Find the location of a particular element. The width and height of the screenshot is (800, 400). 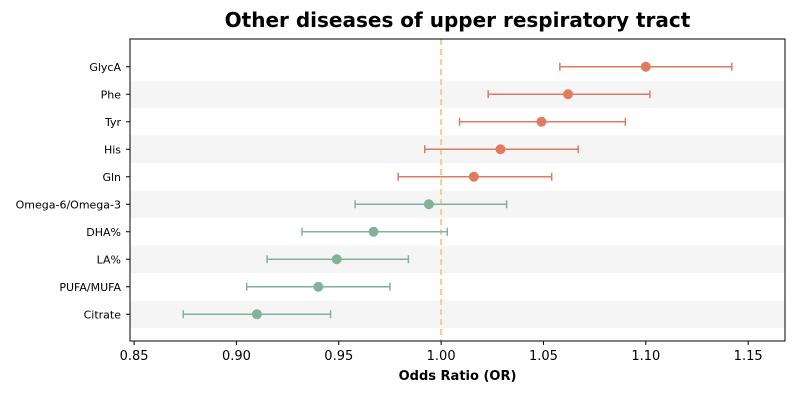

y-tick-label: DHA% is located at coordinates (103, 232).